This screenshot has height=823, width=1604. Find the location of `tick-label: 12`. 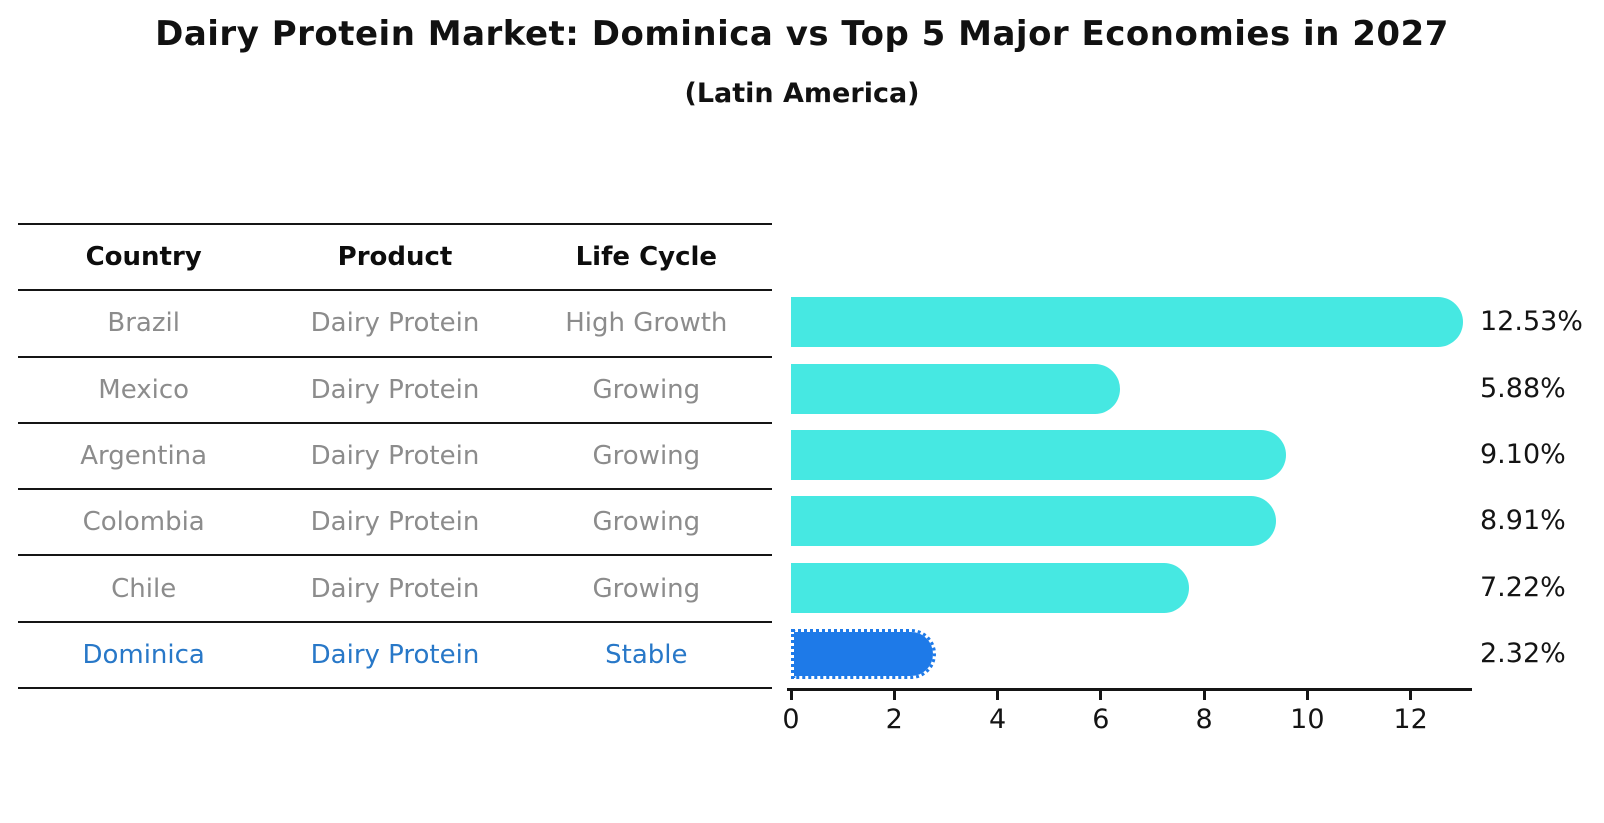

tick-label: 12 is located at coordinates (1410, 719).